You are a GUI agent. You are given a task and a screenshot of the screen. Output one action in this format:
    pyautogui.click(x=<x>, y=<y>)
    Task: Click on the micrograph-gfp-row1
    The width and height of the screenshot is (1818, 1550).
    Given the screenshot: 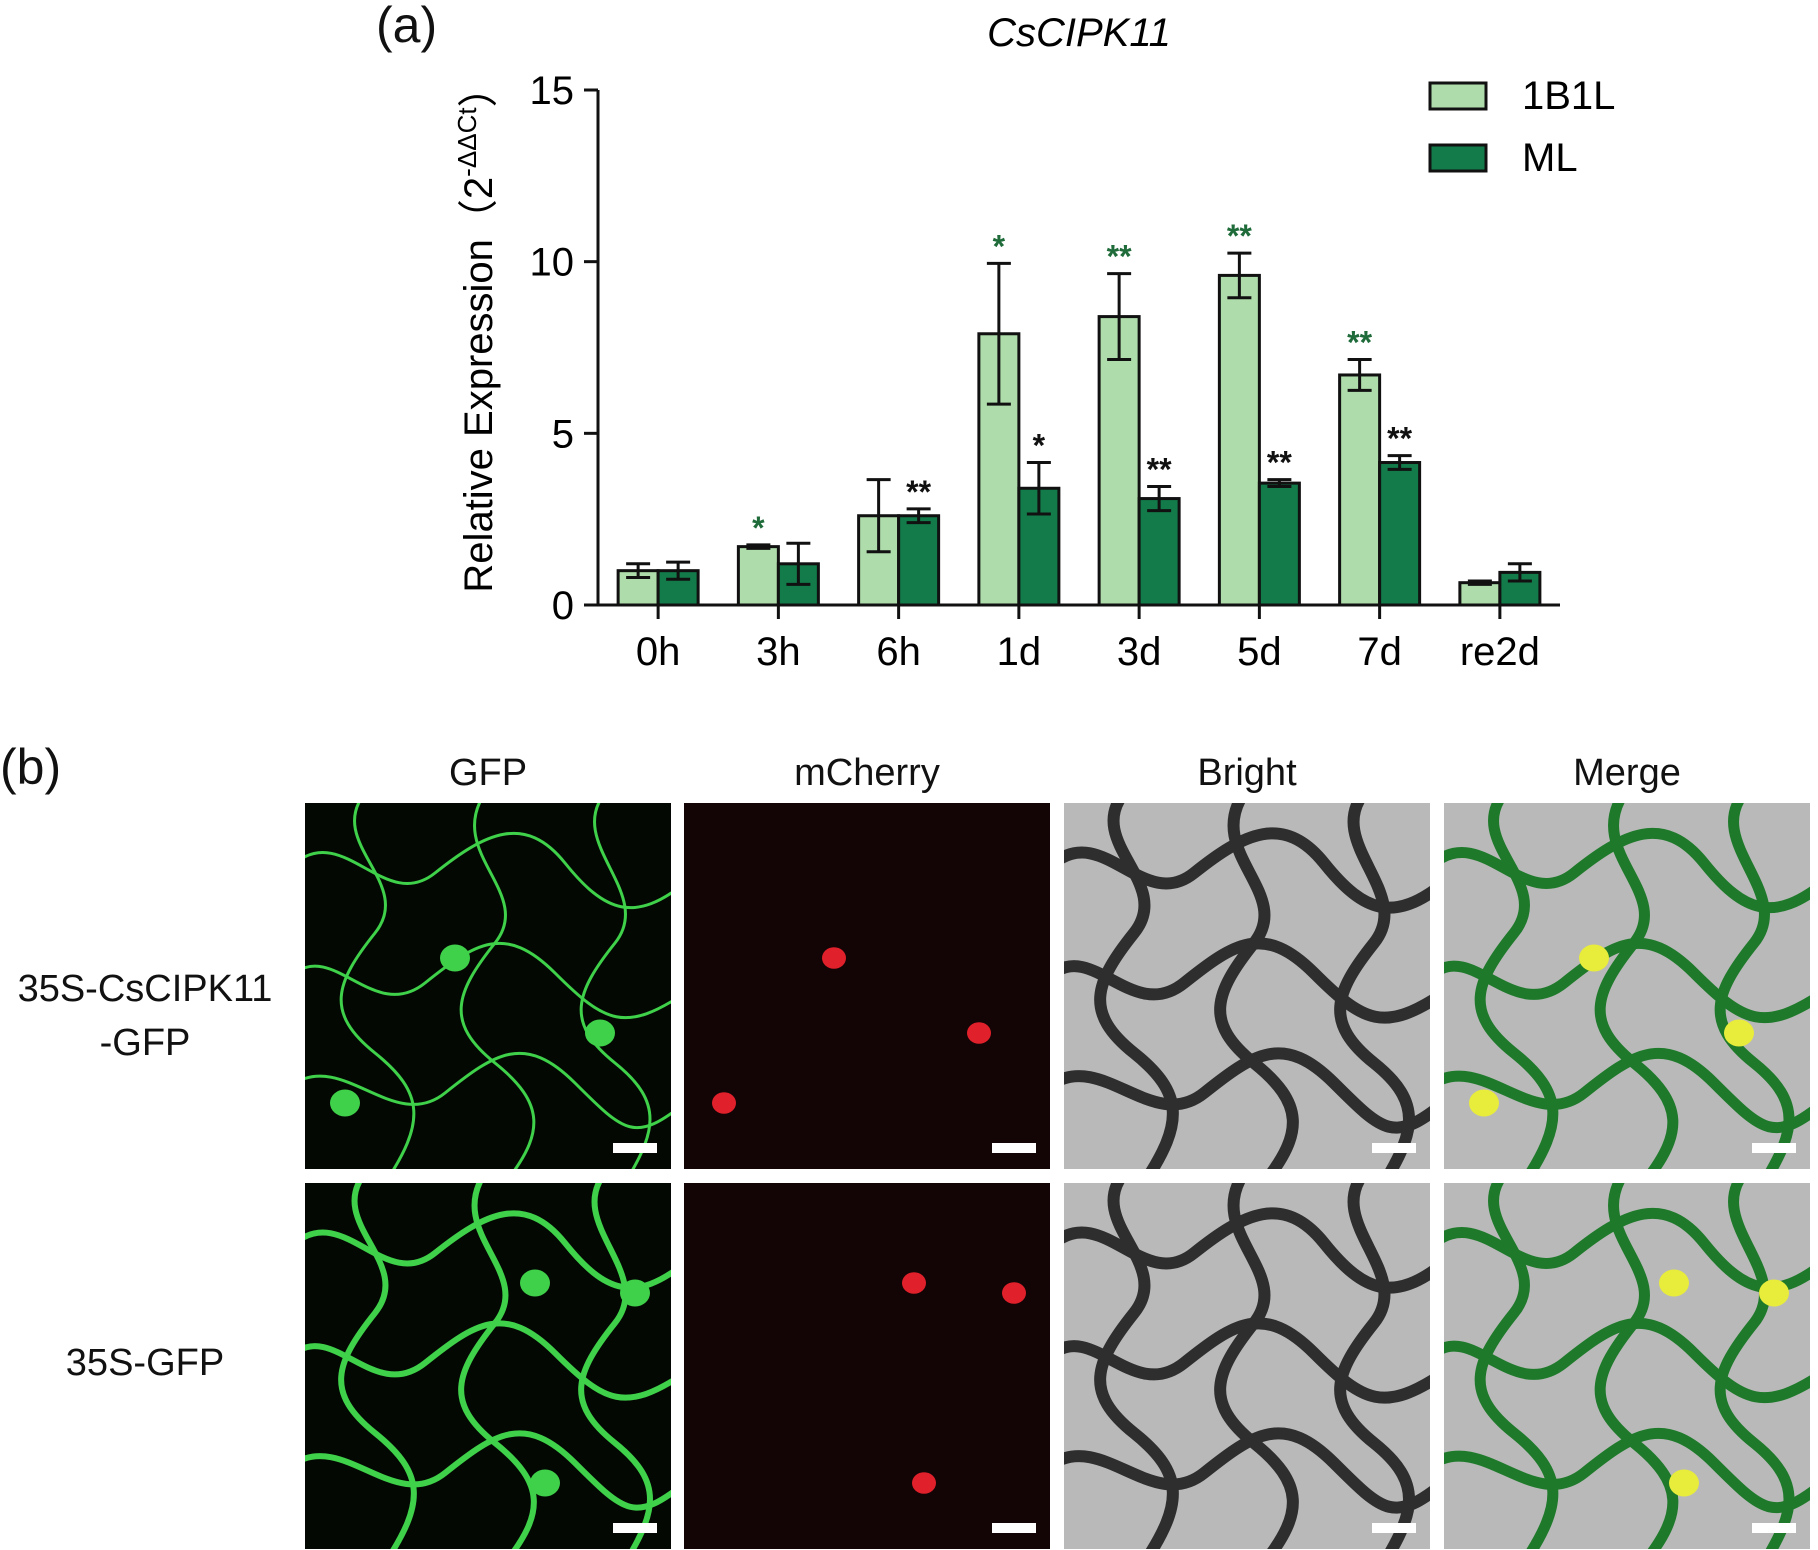 What is the action you would take?
    pyautogui.click(x=488, y=986)
    